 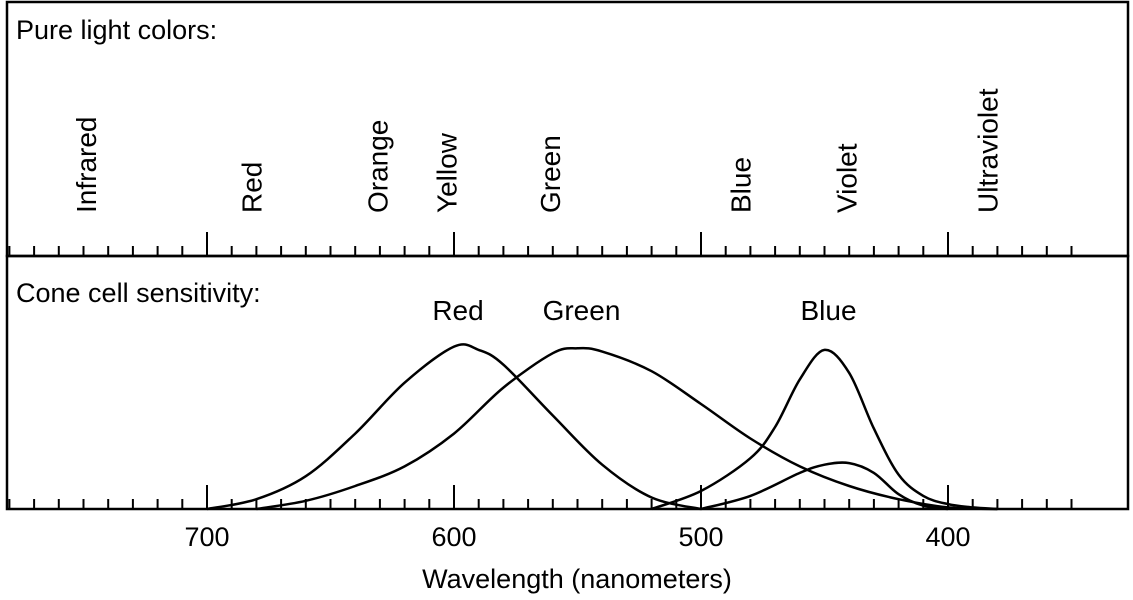 What do you see at coordinates (550, 174) in the screenshot?
I see `color-label-green: Green` at bounding box center [550, 174].